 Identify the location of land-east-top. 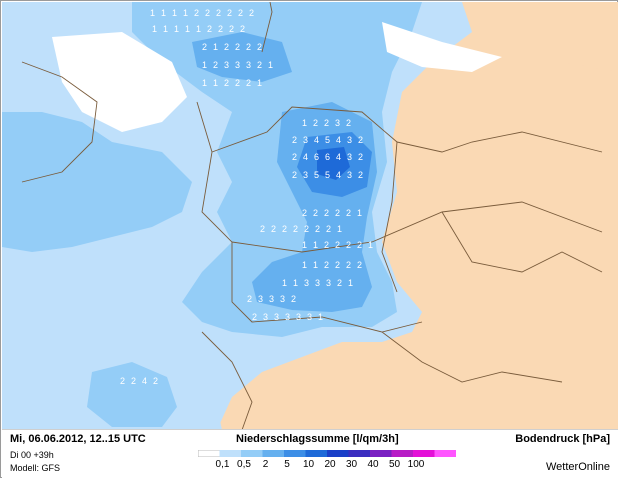
(530, 37).